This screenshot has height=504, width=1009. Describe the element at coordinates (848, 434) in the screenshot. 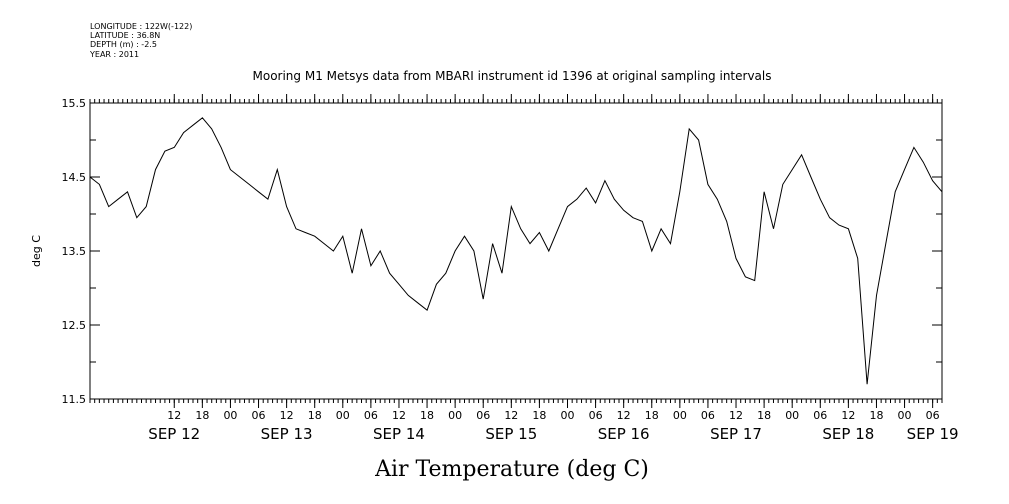

I see `x-date-label: SEP 18` at that location.